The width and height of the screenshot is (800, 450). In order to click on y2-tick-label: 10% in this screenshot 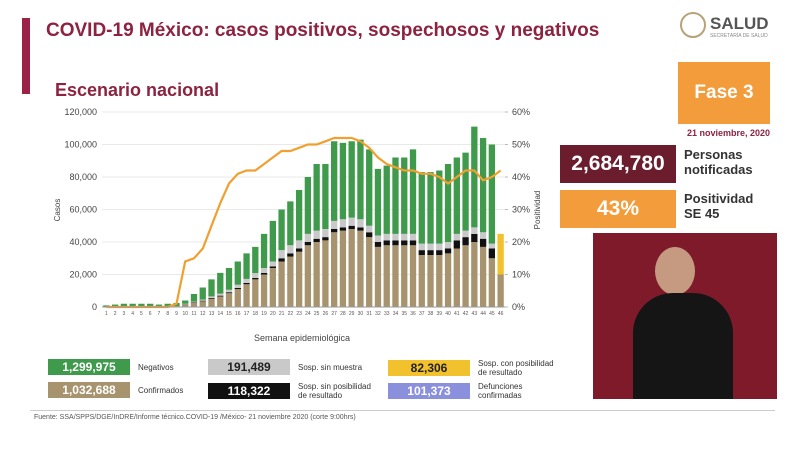, I will do `click(521, 275)`.